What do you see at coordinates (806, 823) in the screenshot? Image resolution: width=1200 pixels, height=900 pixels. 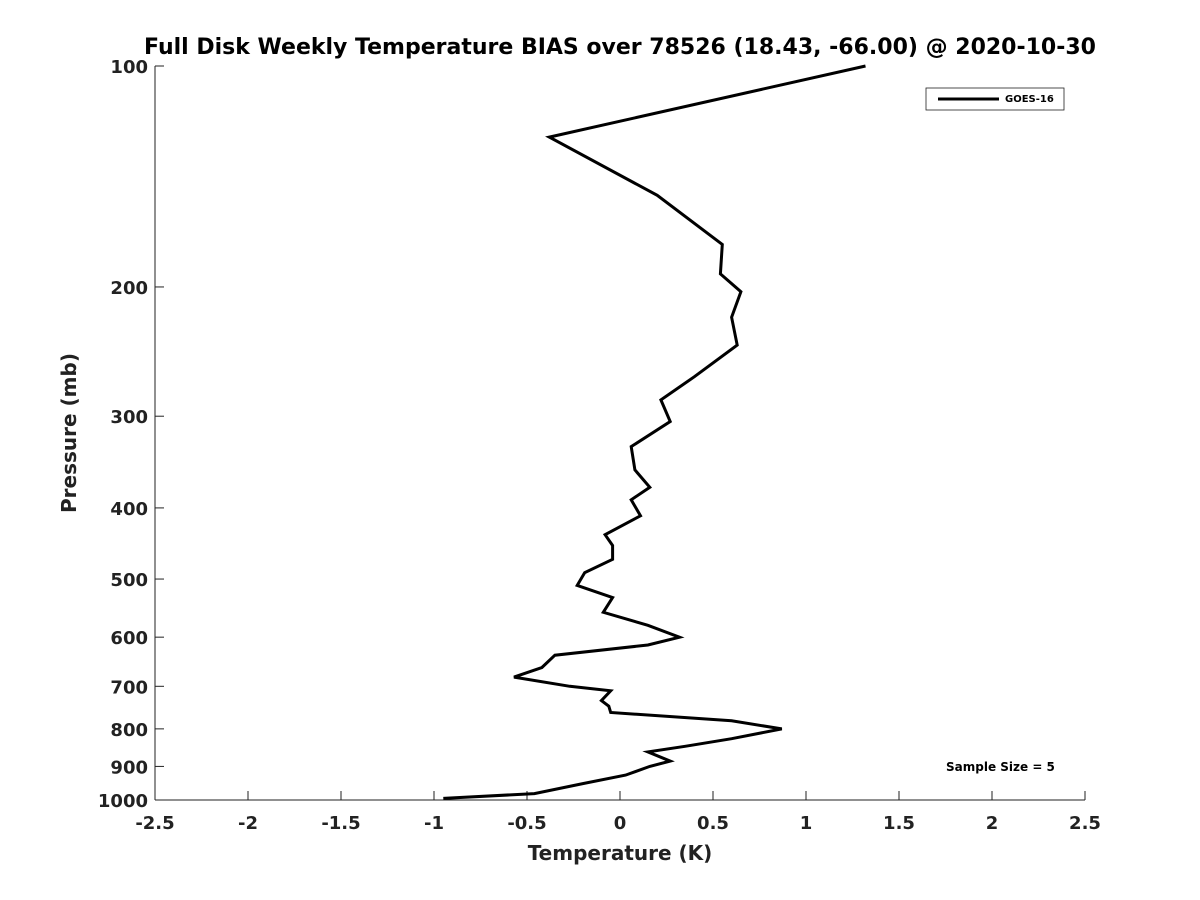 I see `x-tick-label: 1` at bounding box center [806, 823].